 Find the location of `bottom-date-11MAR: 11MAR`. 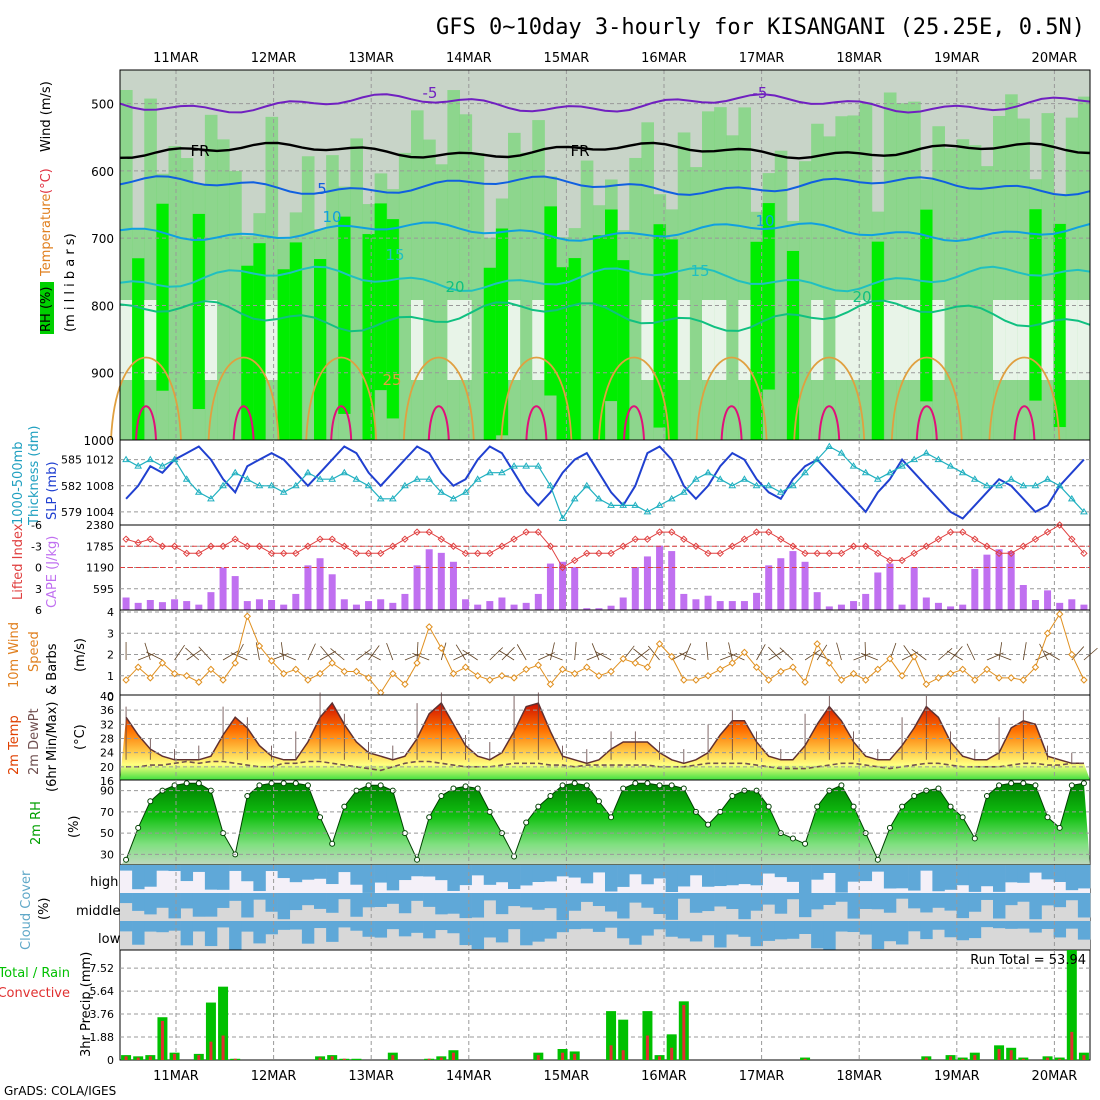

bottom-date-11MAR: 11MAR is located at coordinates (176, 1076).